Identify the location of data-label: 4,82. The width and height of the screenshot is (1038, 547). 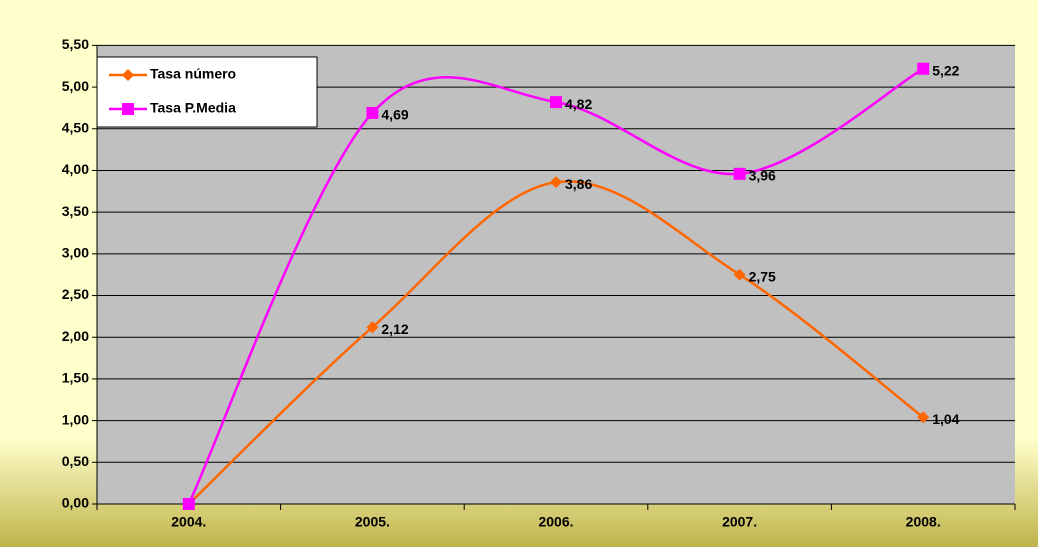
(578, 104).